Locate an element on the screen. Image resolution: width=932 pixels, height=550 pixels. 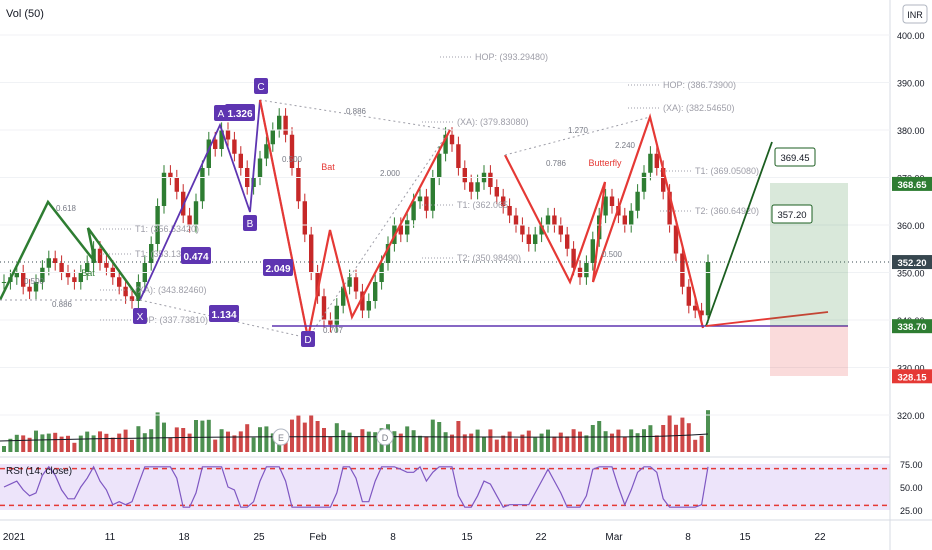
pattern-name: Butterfly is located at coordinates (605, 163).